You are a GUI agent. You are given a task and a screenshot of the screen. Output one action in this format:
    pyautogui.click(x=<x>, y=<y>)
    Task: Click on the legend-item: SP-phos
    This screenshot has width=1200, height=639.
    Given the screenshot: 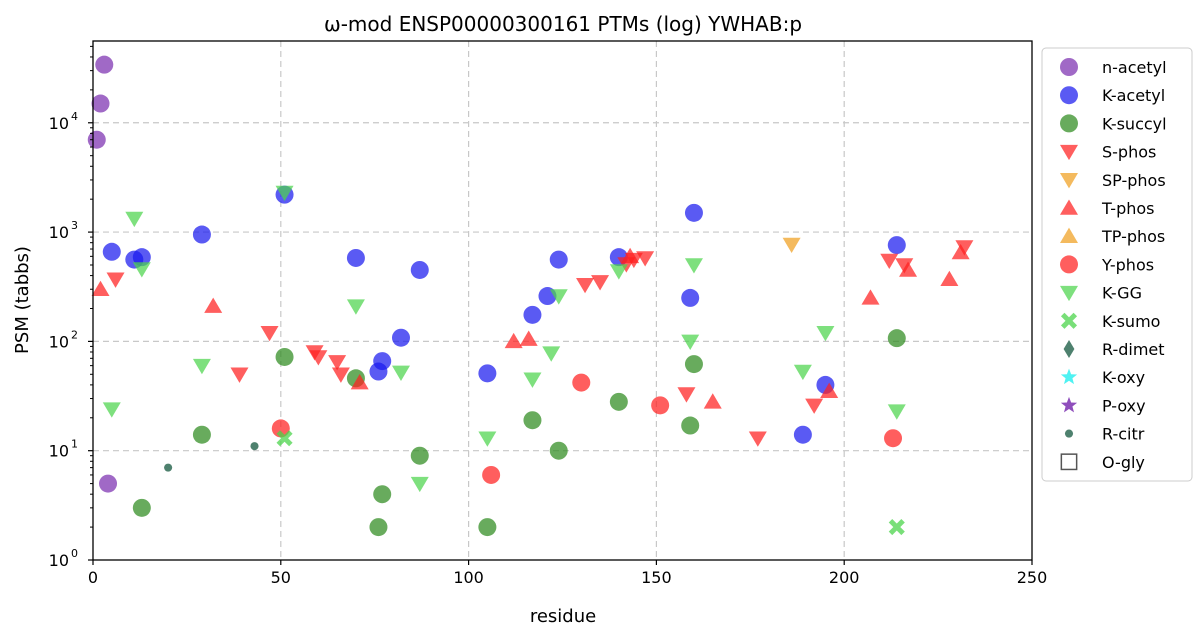 What is the action you would take?
    pyautogui.click(x=1113, y=180)
    